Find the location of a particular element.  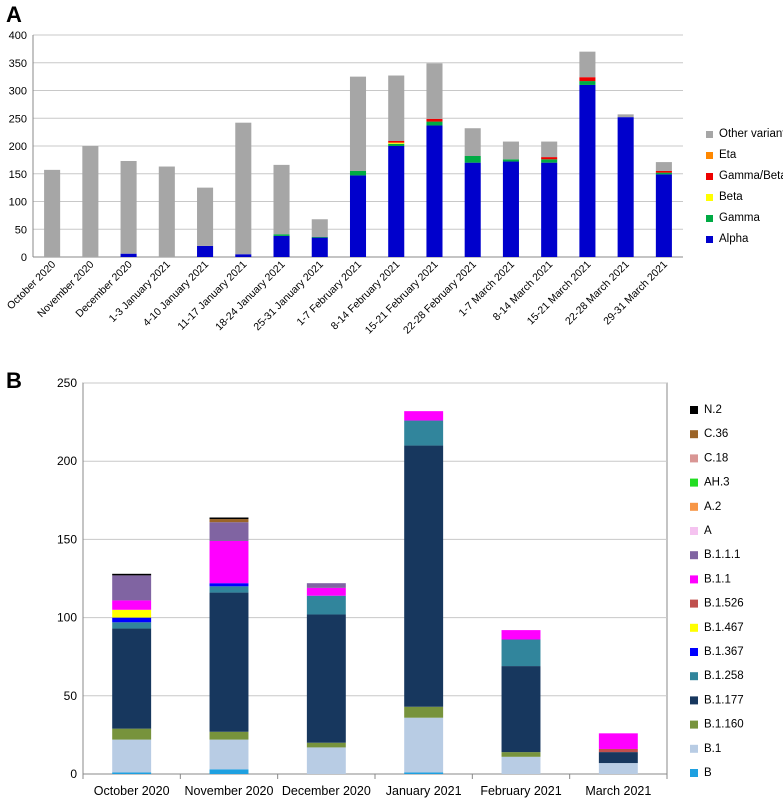

legend-label: B.1.526 is located at coordinates (724, 604).